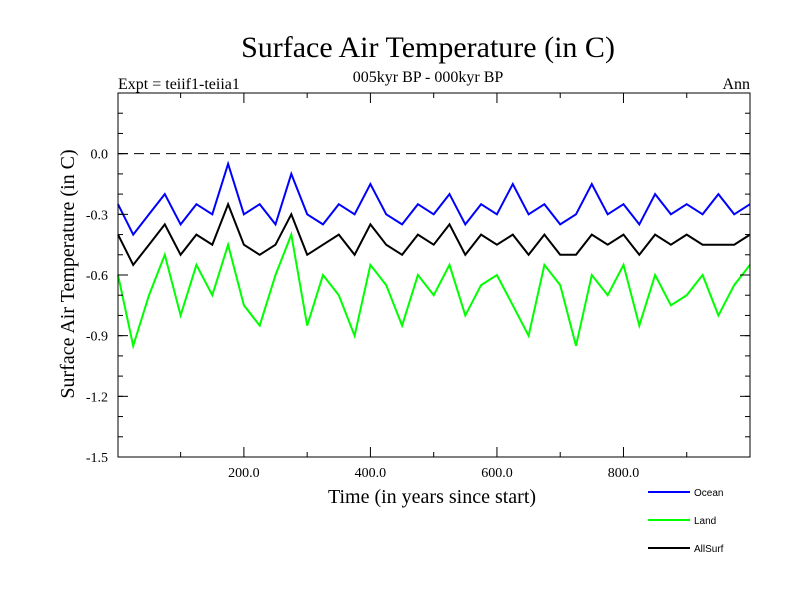  What do you see at coordinates (708, 493) in the screenshot?
I see `legend-label-ocean: Ocean` at bounding box center [708, 493].